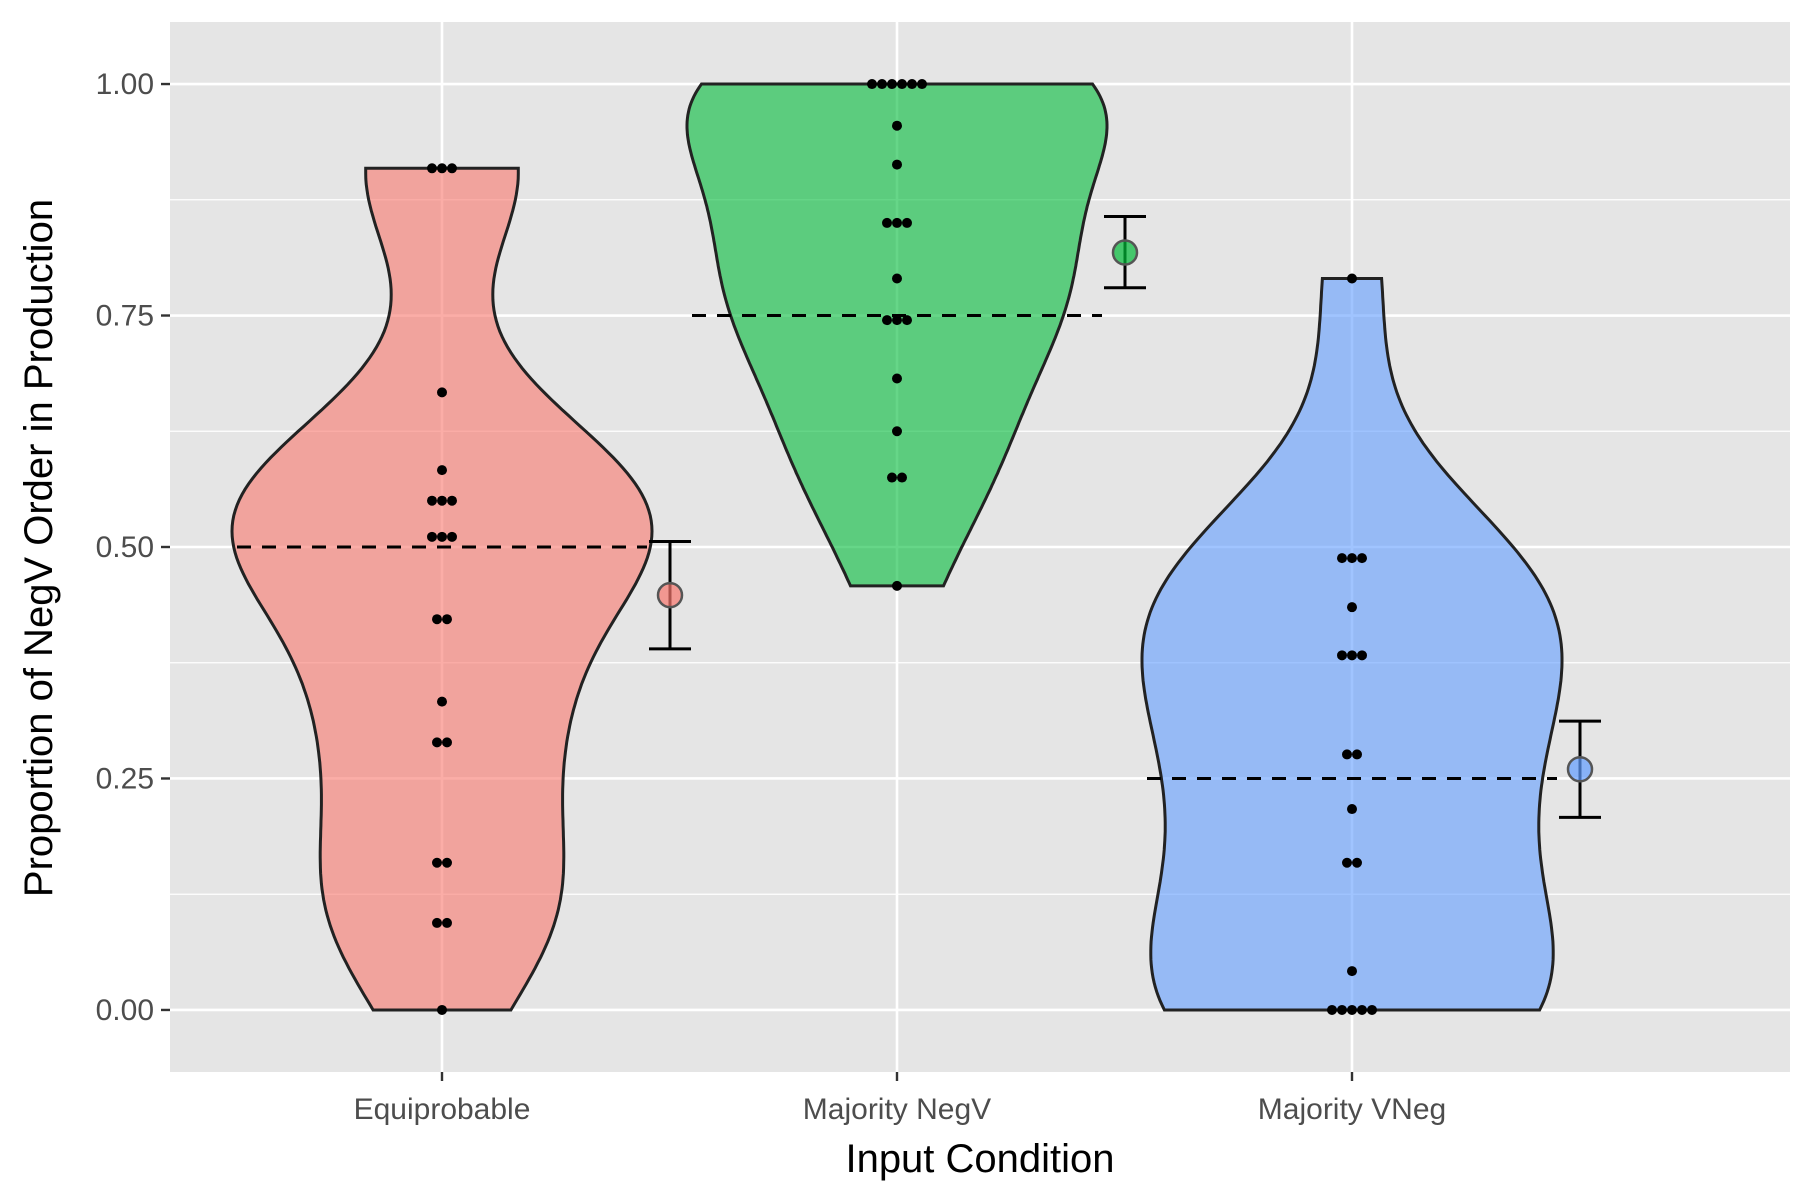 The height and width of the screenshot is (1200, 1800). What do you see at coordinates (125, 1010) in the screenshot?
I see `y-tick-label: 0.00` at bounding box center [125, 1010].